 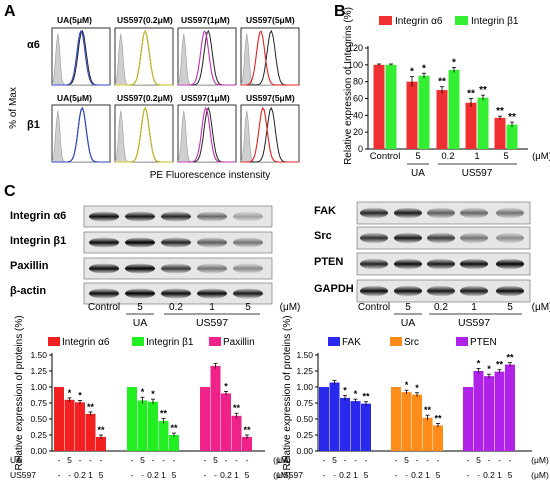 What do you see at coordinates (358, 115) in the screenshot?
I see `y-tick-label: 40` at bounding box center [358, 115].